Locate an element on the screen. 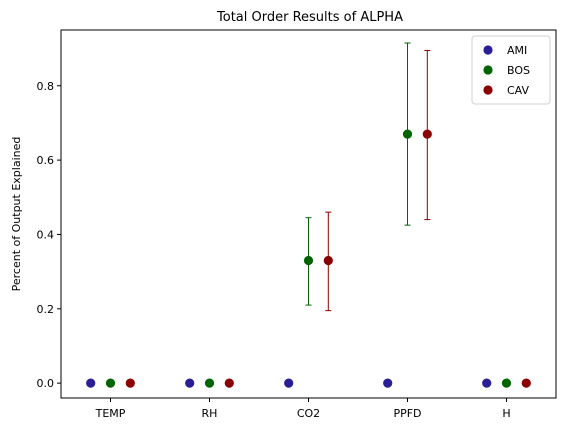 The image size is (567, 433). legend: AMI BOS CAV is located at coordinates (511, 70).